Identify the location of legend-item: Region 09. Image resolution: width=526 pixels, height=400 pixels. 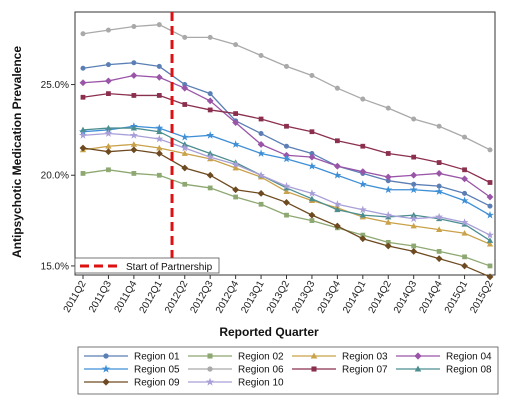
(132, 383).